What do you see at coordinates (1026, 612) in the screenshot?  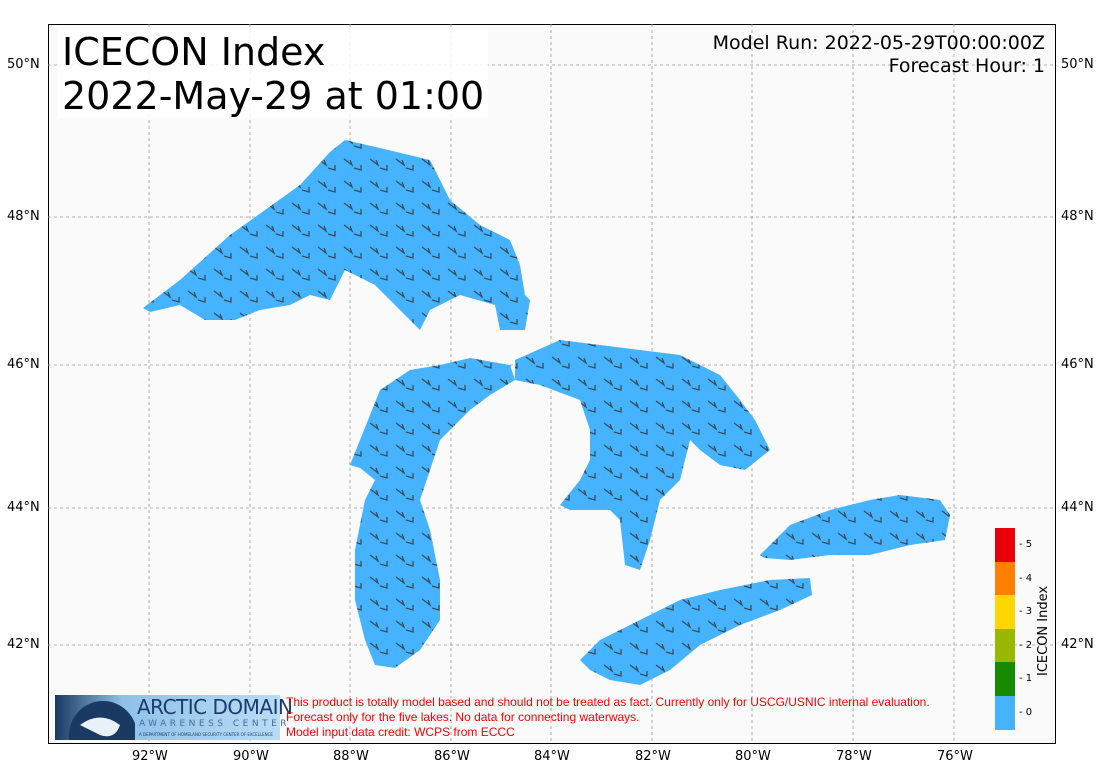 I see `colorbar-tick: - 3` at bounding box center [1026, 612].